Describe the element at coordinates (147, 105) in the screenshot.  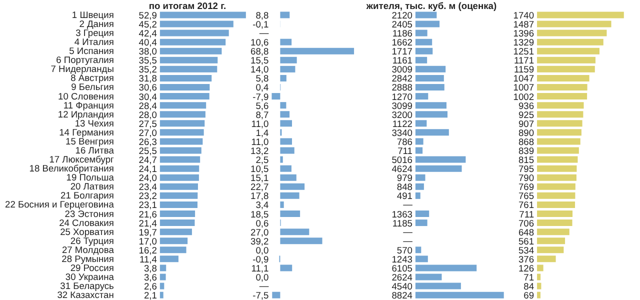
I see `data-label: 28,4` at that location.